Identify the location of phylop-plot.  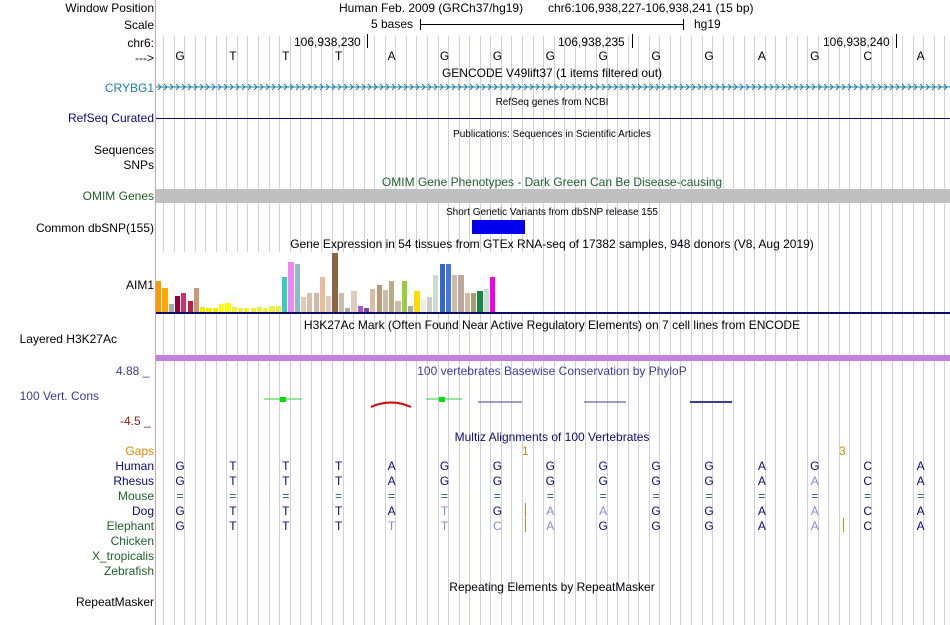
(553, 405).